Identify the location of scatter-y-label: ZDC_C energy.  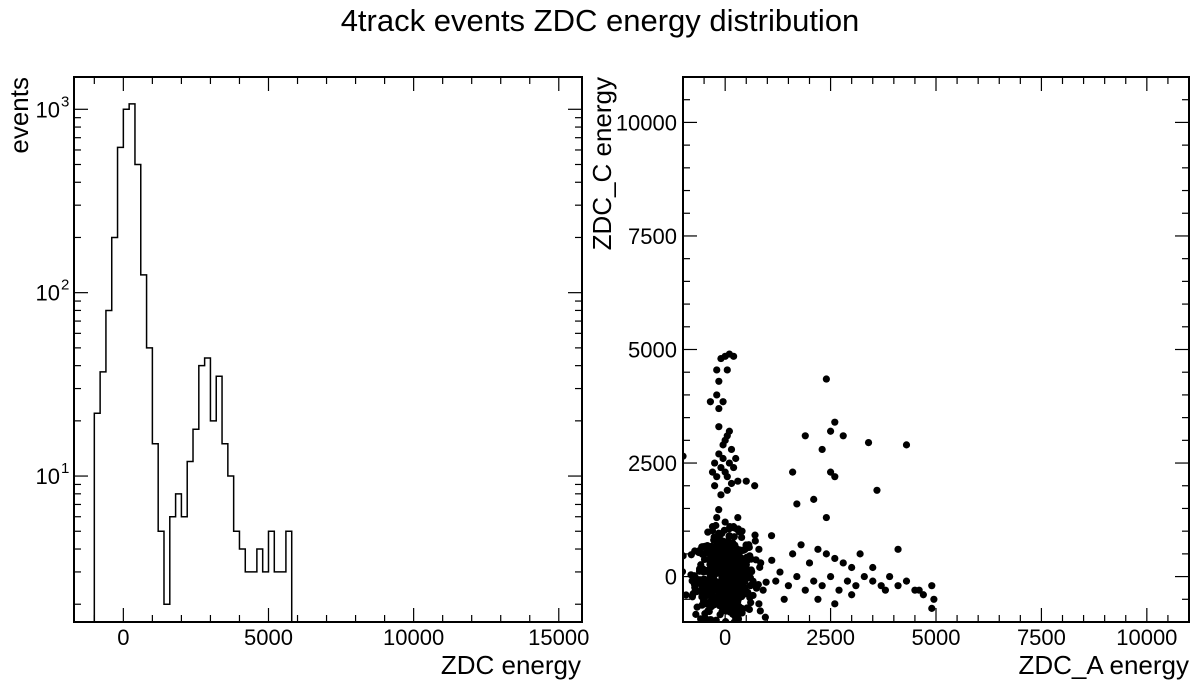
(602, 163).